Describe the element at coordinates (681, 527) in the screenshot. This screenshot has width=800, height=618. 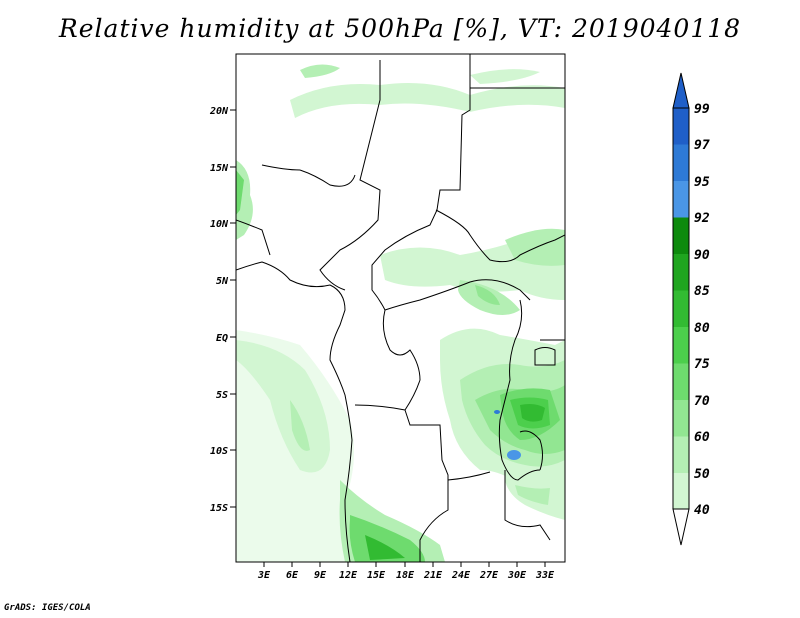
I see `colorbar-bottom-arrow` at that location.